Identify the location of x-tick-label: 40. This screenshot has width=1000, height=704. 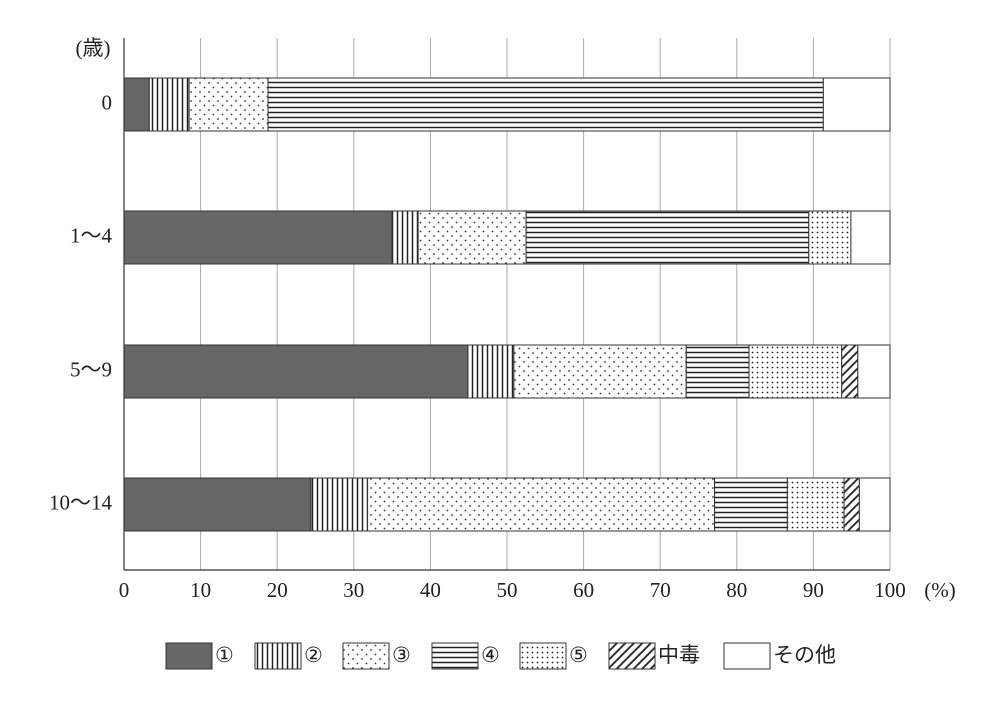
(430, 590).